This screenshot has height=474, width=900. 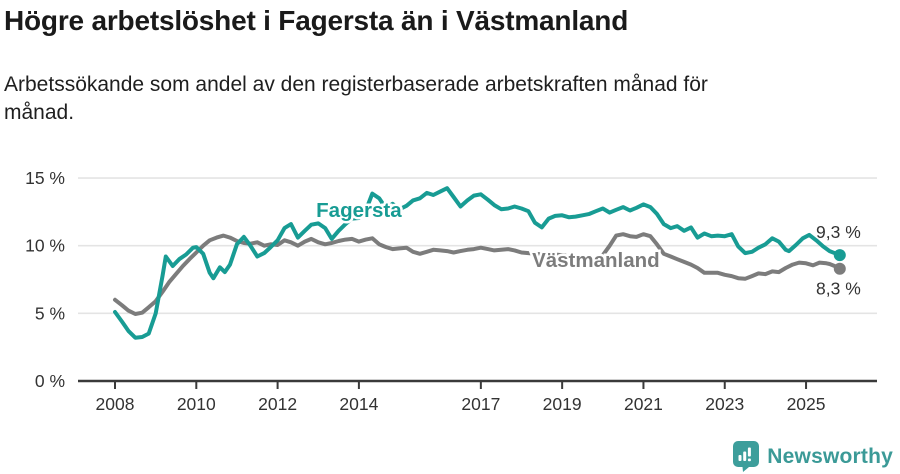 I want to click on x-tick-label: 2008, so click(x=115, y=404).